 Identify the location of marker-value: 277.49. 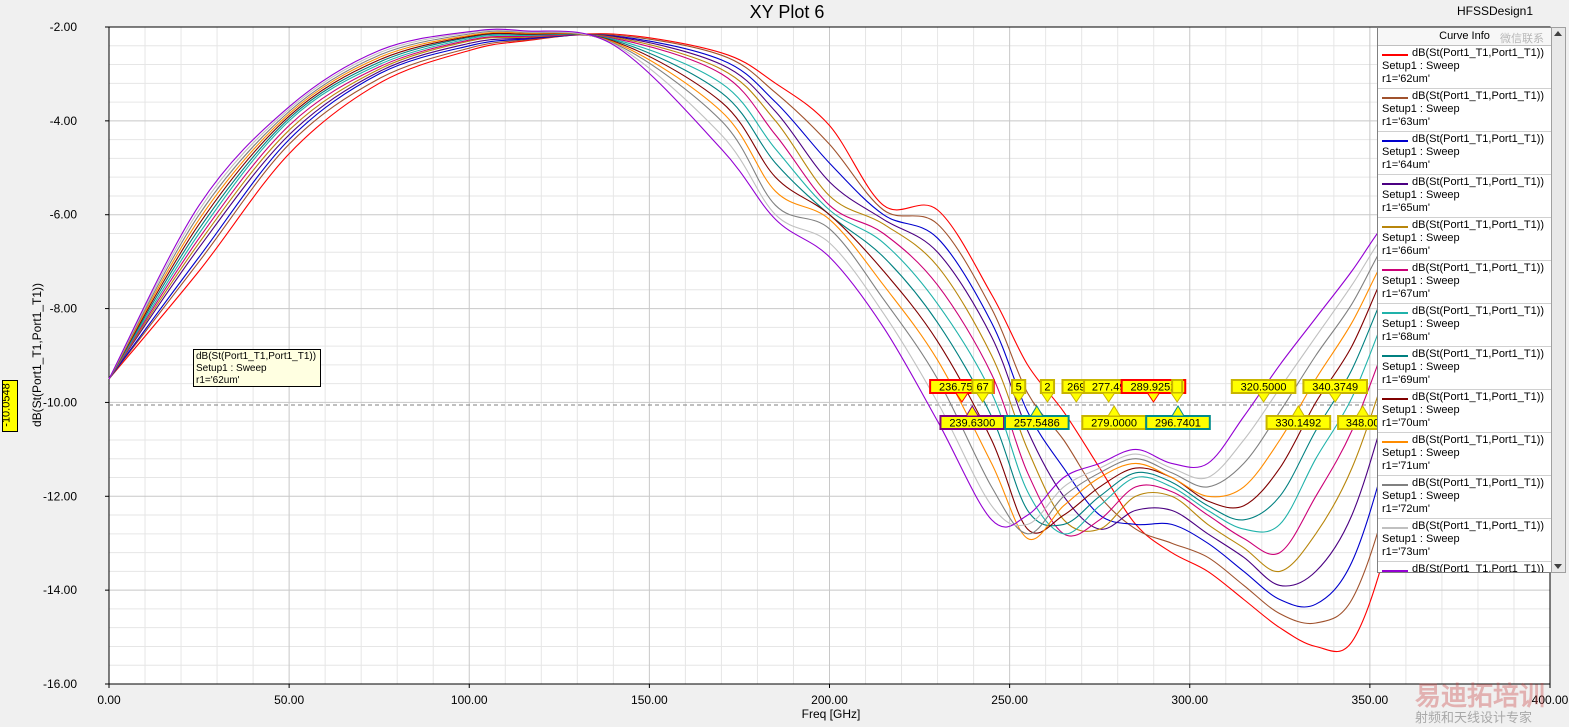
(1109, 388).